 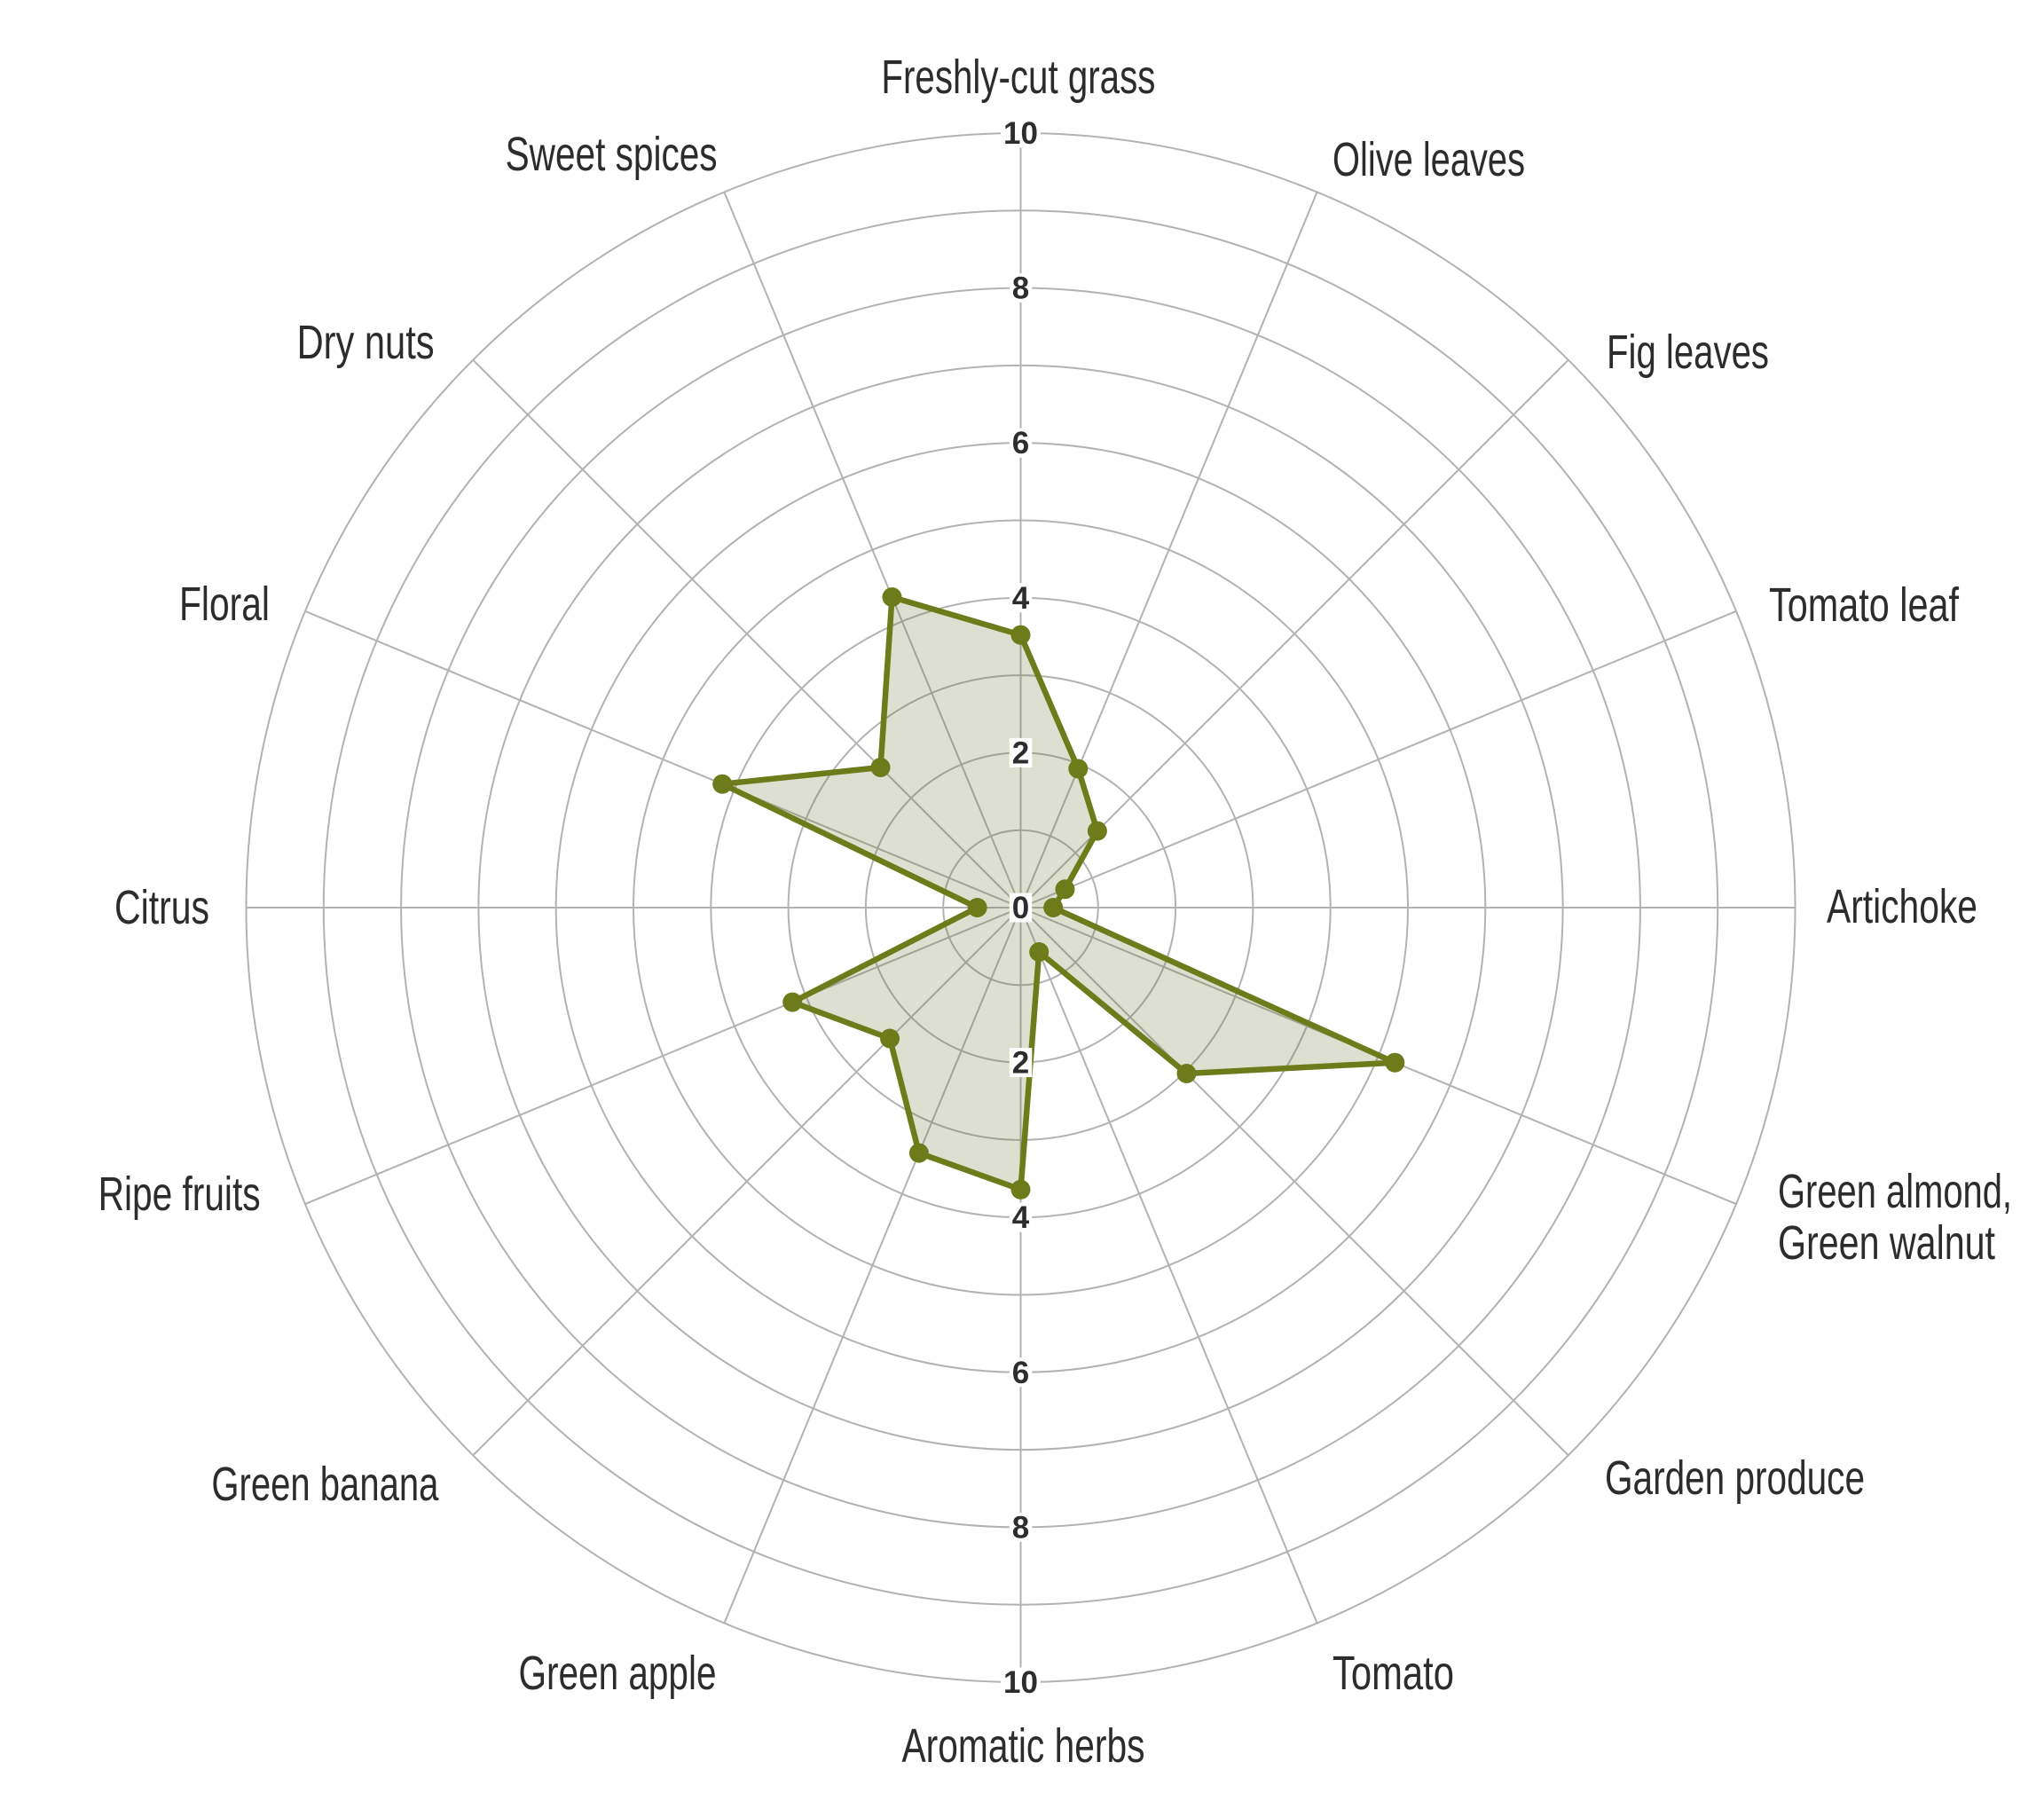 I want to click on svg-text: Green apple, so click(x=618, y=1673).